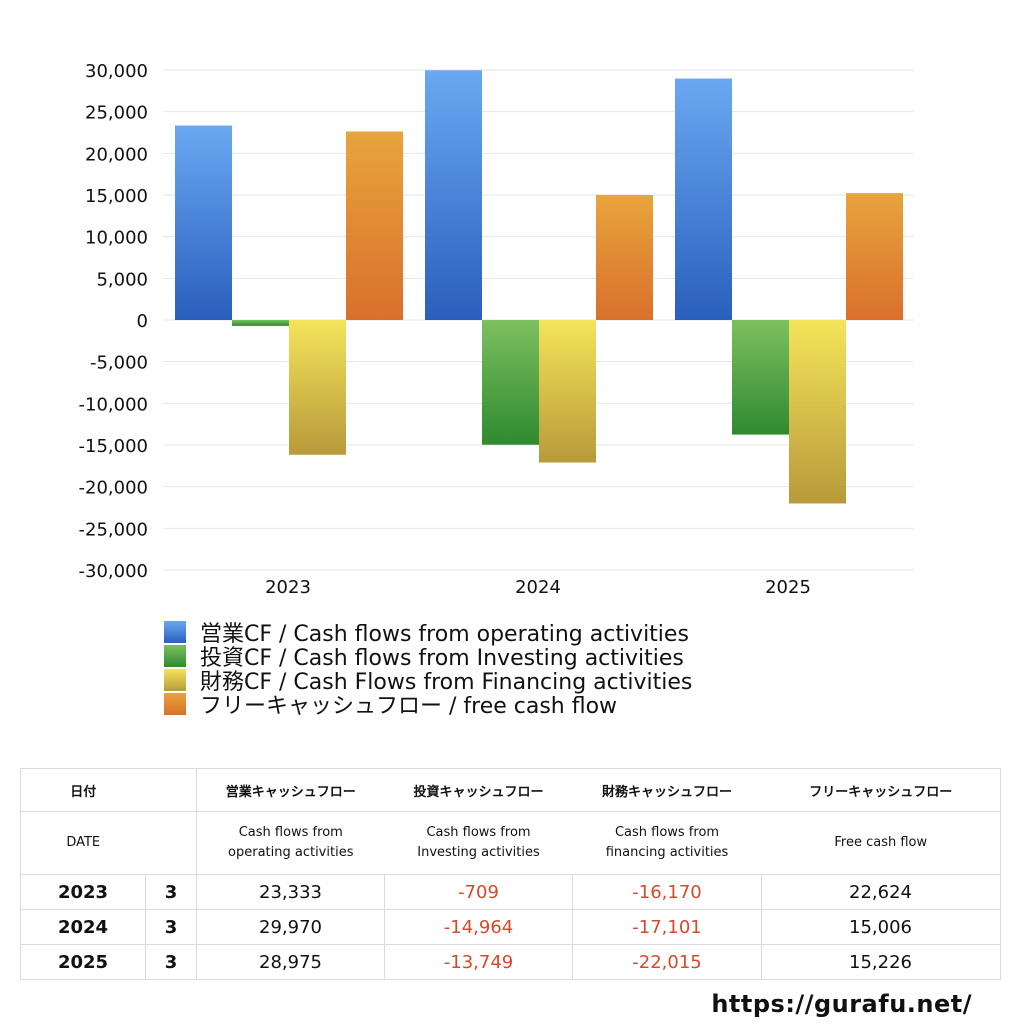 Image resolution: width=1024 pixels, height=1024 pixels. Describe the element at coordinates (478, 852) in the screenshot. I see `header-investing-en-line2: Investing activities` at that location.